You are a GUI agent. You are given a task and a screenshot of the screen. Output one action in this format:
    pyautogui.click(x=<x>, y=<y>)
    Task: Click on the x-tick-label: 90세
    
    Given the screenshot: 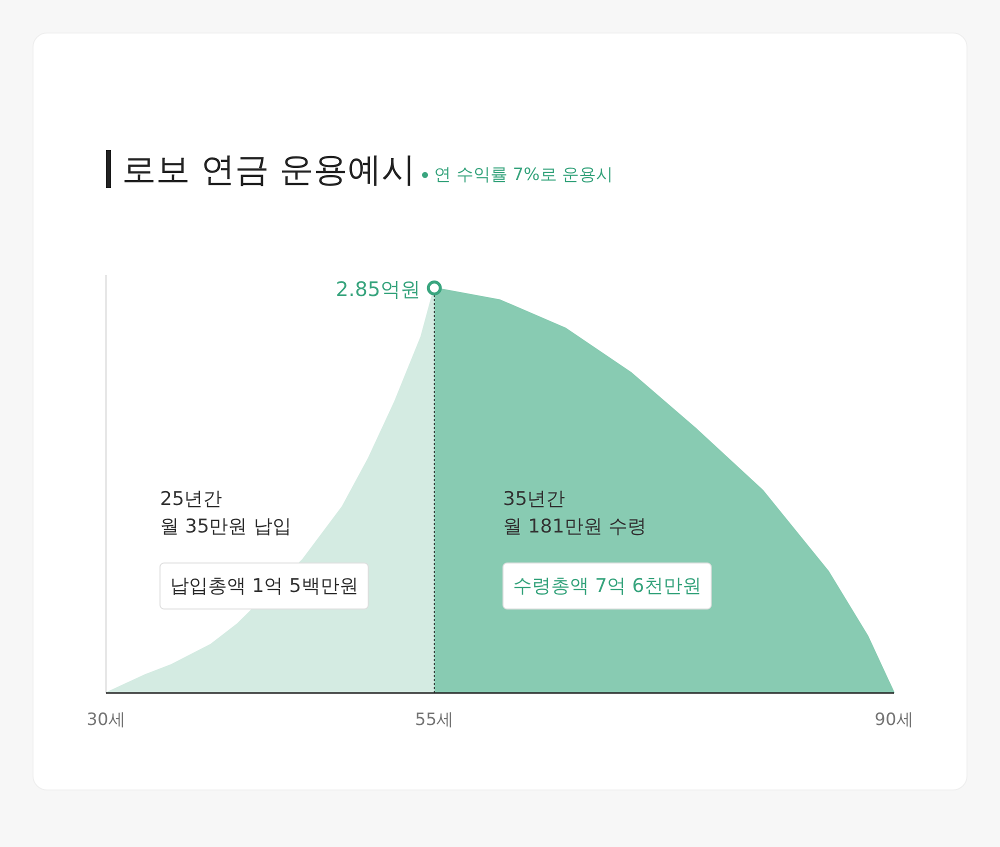 What is the action you would take?
    pyautogui.click(x=894, y=720)
    